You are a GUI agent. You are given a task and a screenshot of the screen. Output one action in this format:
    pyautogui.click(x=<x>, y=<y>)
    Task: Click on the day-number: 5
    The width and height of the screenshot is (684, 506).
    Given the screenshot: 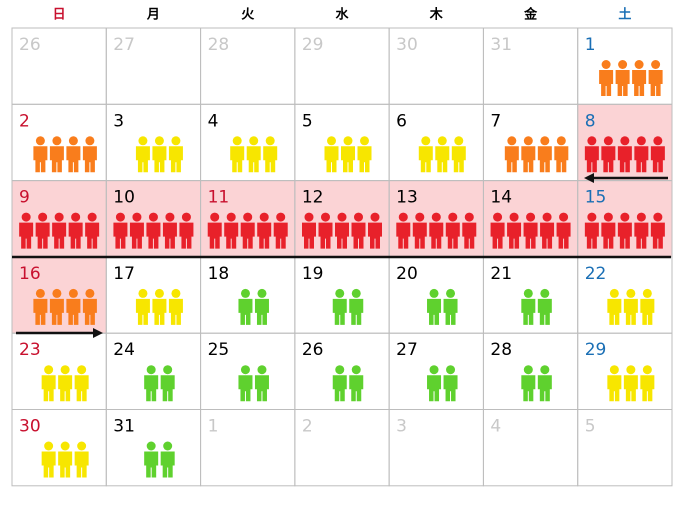 What is the action you would take?
    pyautogui.click(x=307, y=121)
    